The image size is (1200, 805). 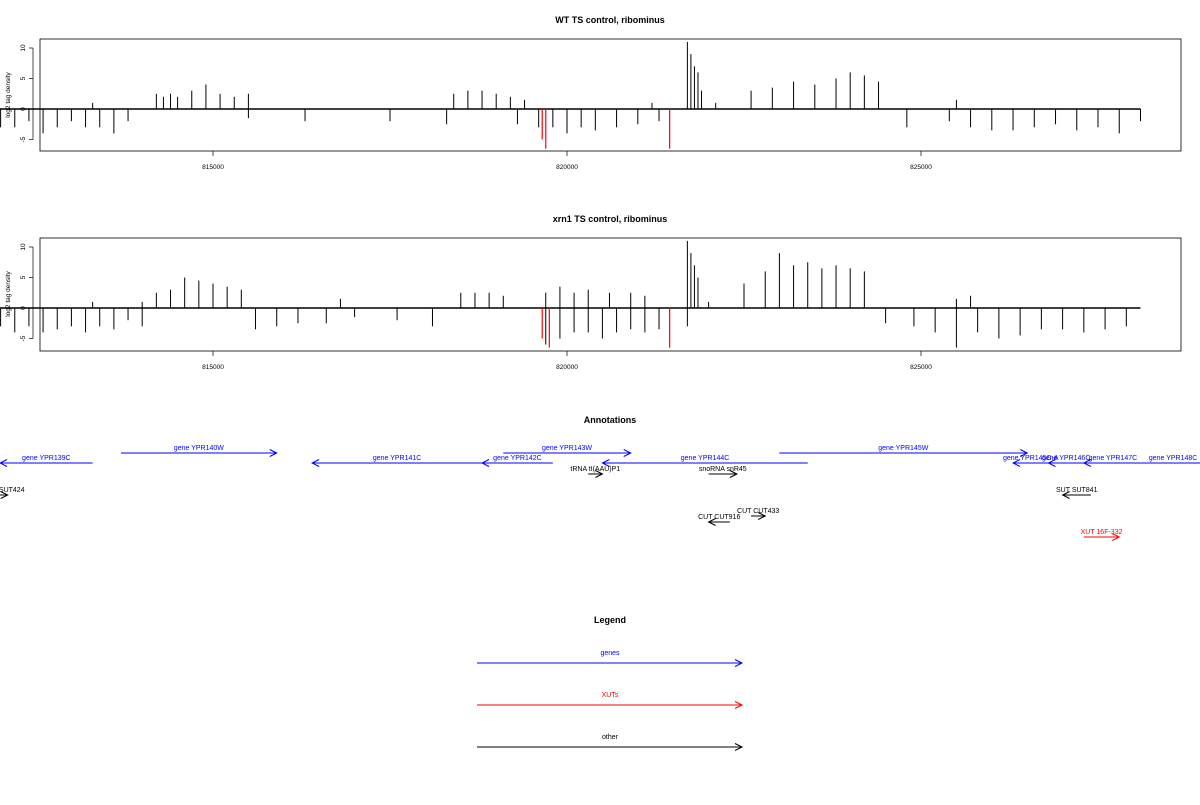 I want to click on wt-plot-frame, so click(x=610, y=95).